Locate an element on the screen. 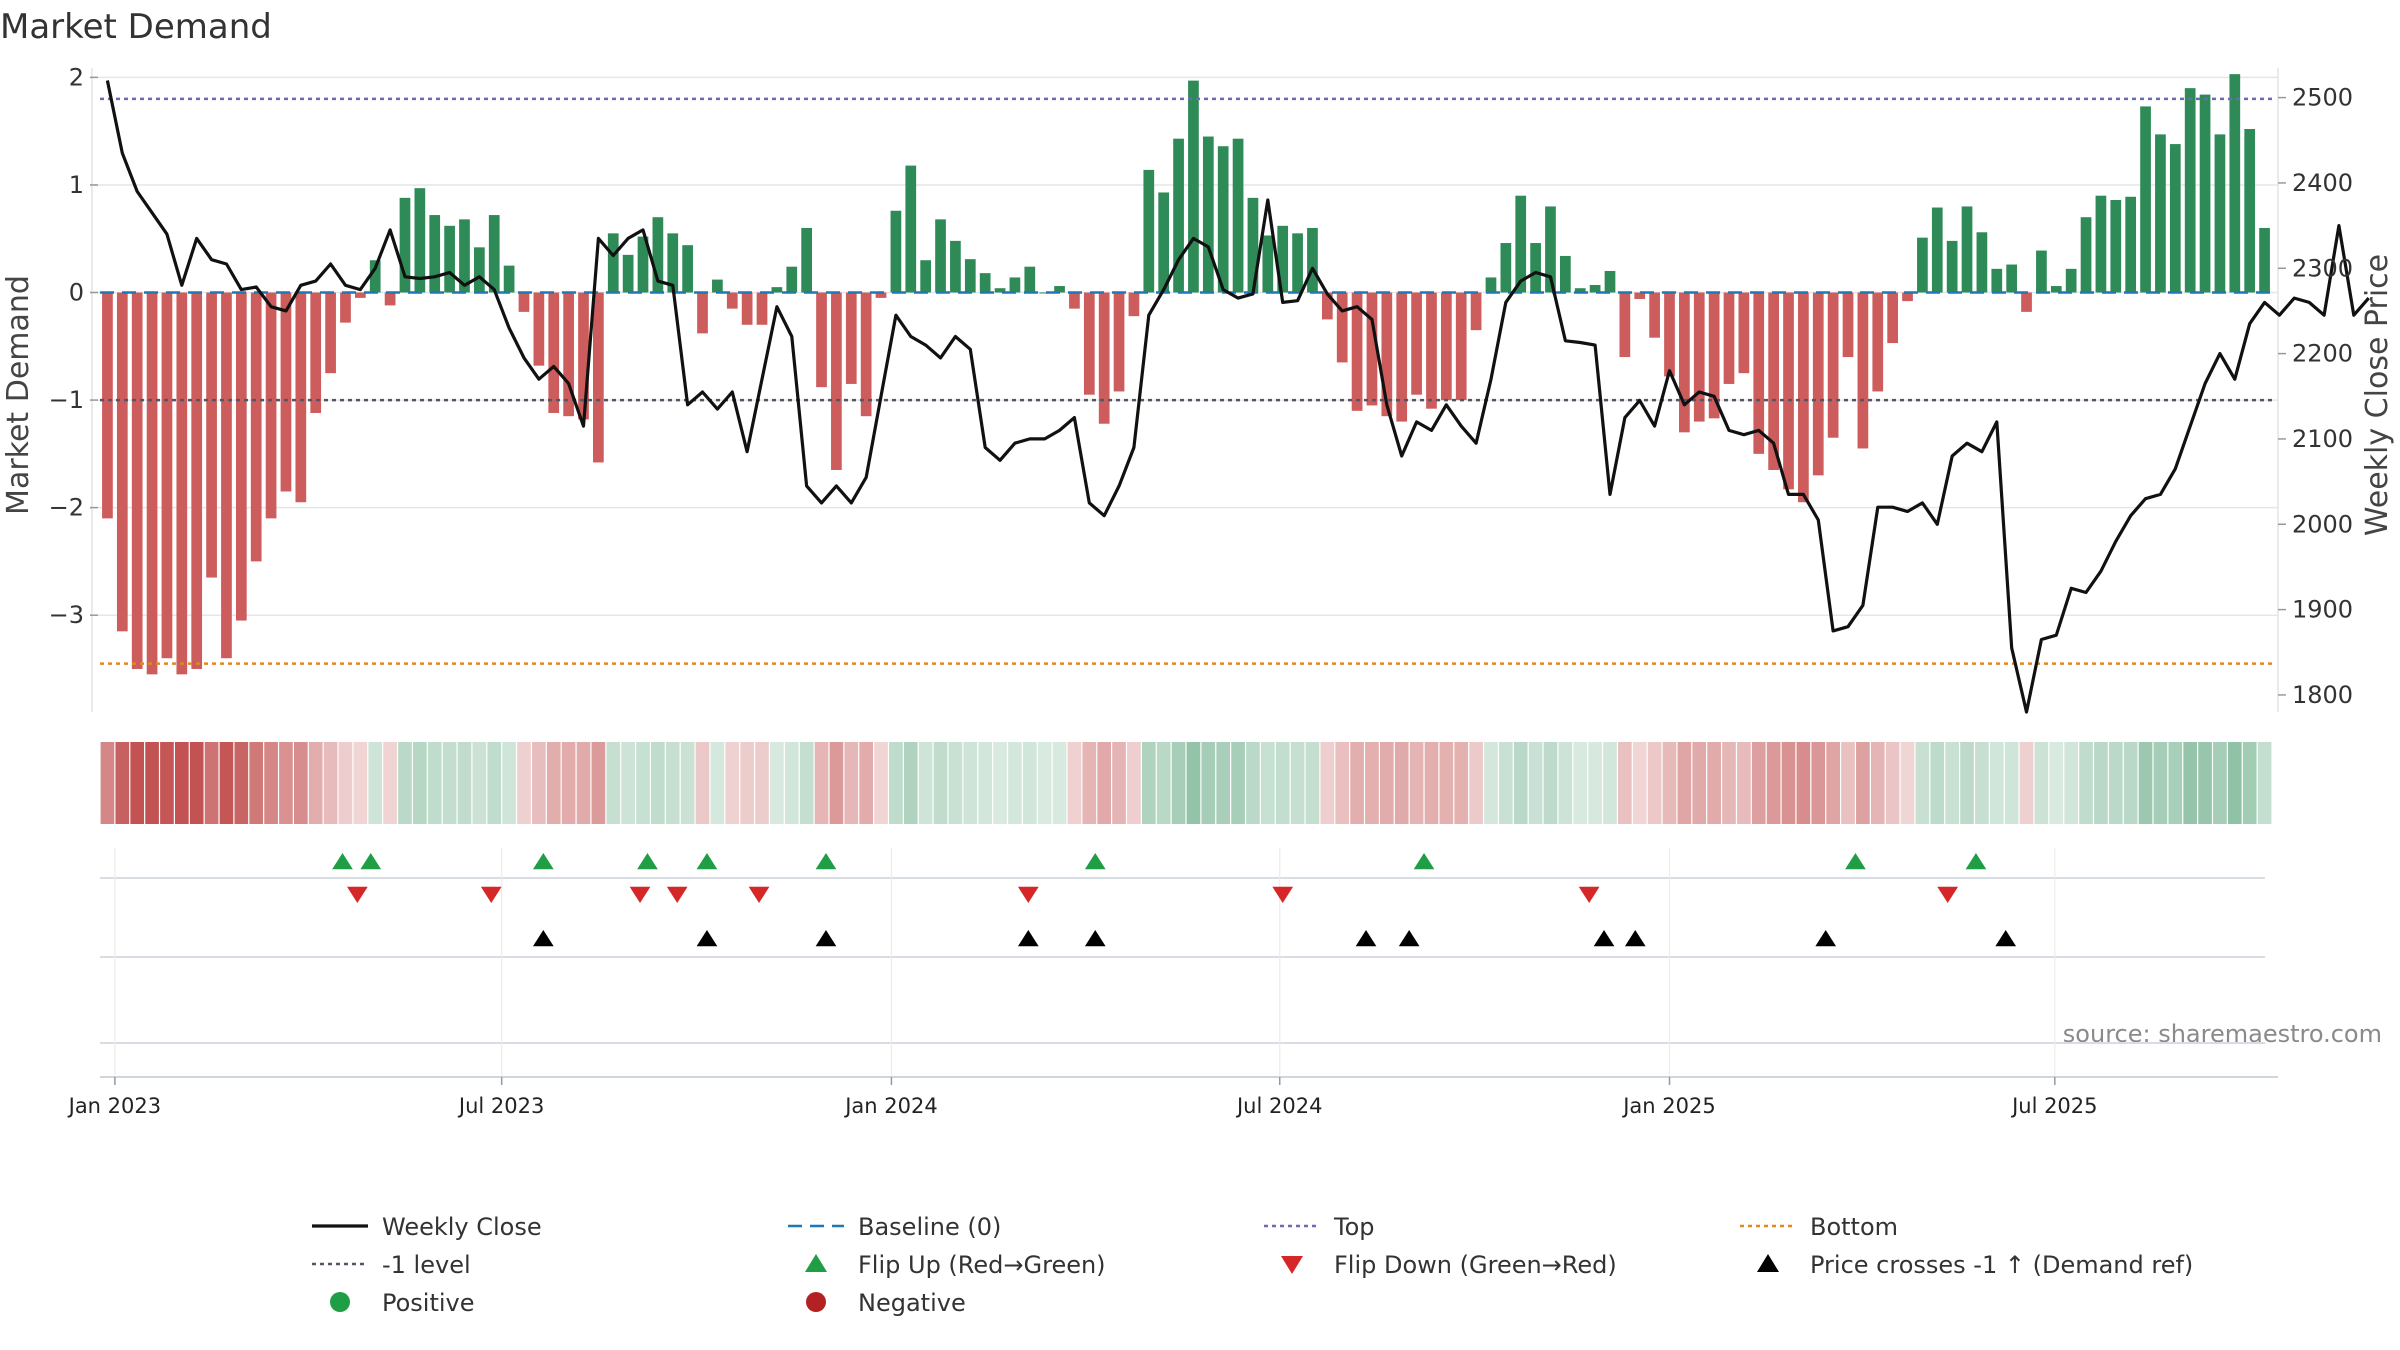  legend-swatch-dot is located at coordinates (340, 1302).